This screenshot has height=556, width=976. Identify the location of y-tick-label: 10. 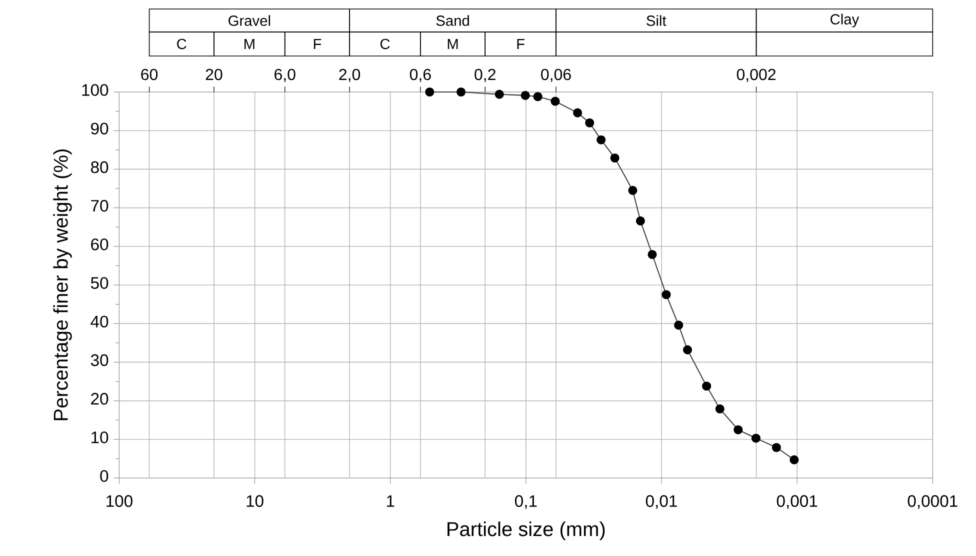
(100, 437).